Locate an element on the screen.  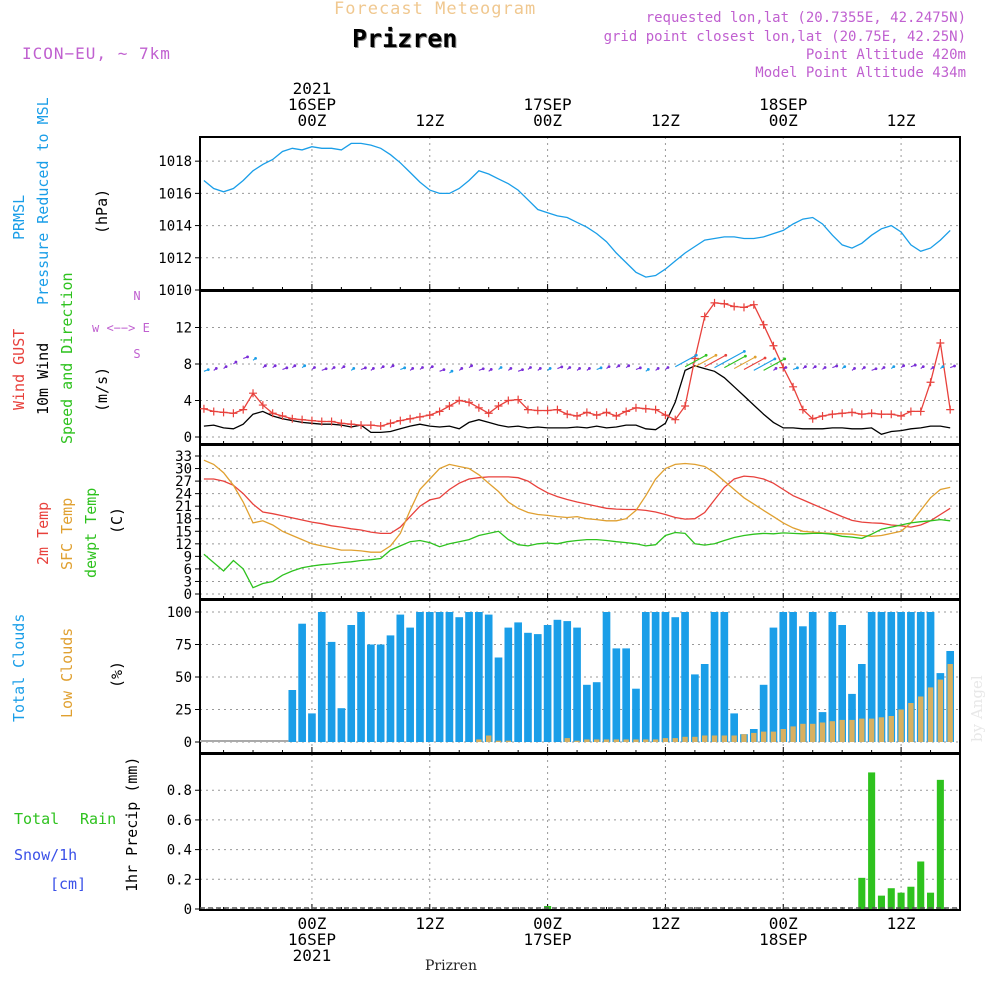
pressure-units: (hPa) is located at coordinates (102, 211).